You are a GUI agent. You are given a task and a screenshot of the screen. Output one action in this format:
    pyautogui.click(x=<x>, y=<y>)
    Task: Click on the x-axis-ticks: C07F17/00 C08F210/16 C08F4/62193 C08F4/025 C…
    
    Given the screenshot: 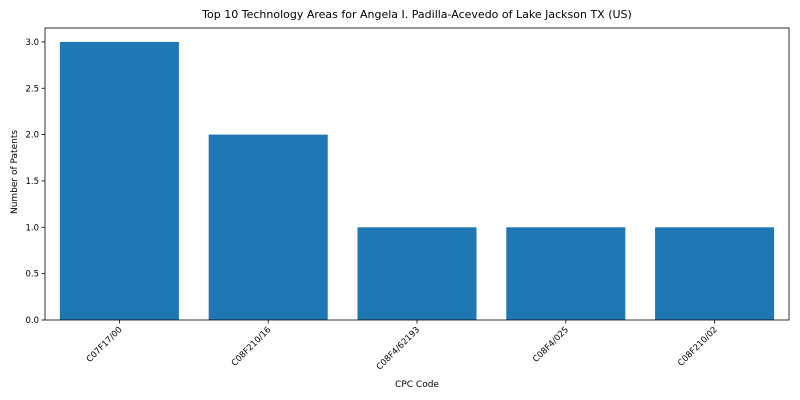 What is the action you would take?
    pyautogui.click(x=402, y=346)
    